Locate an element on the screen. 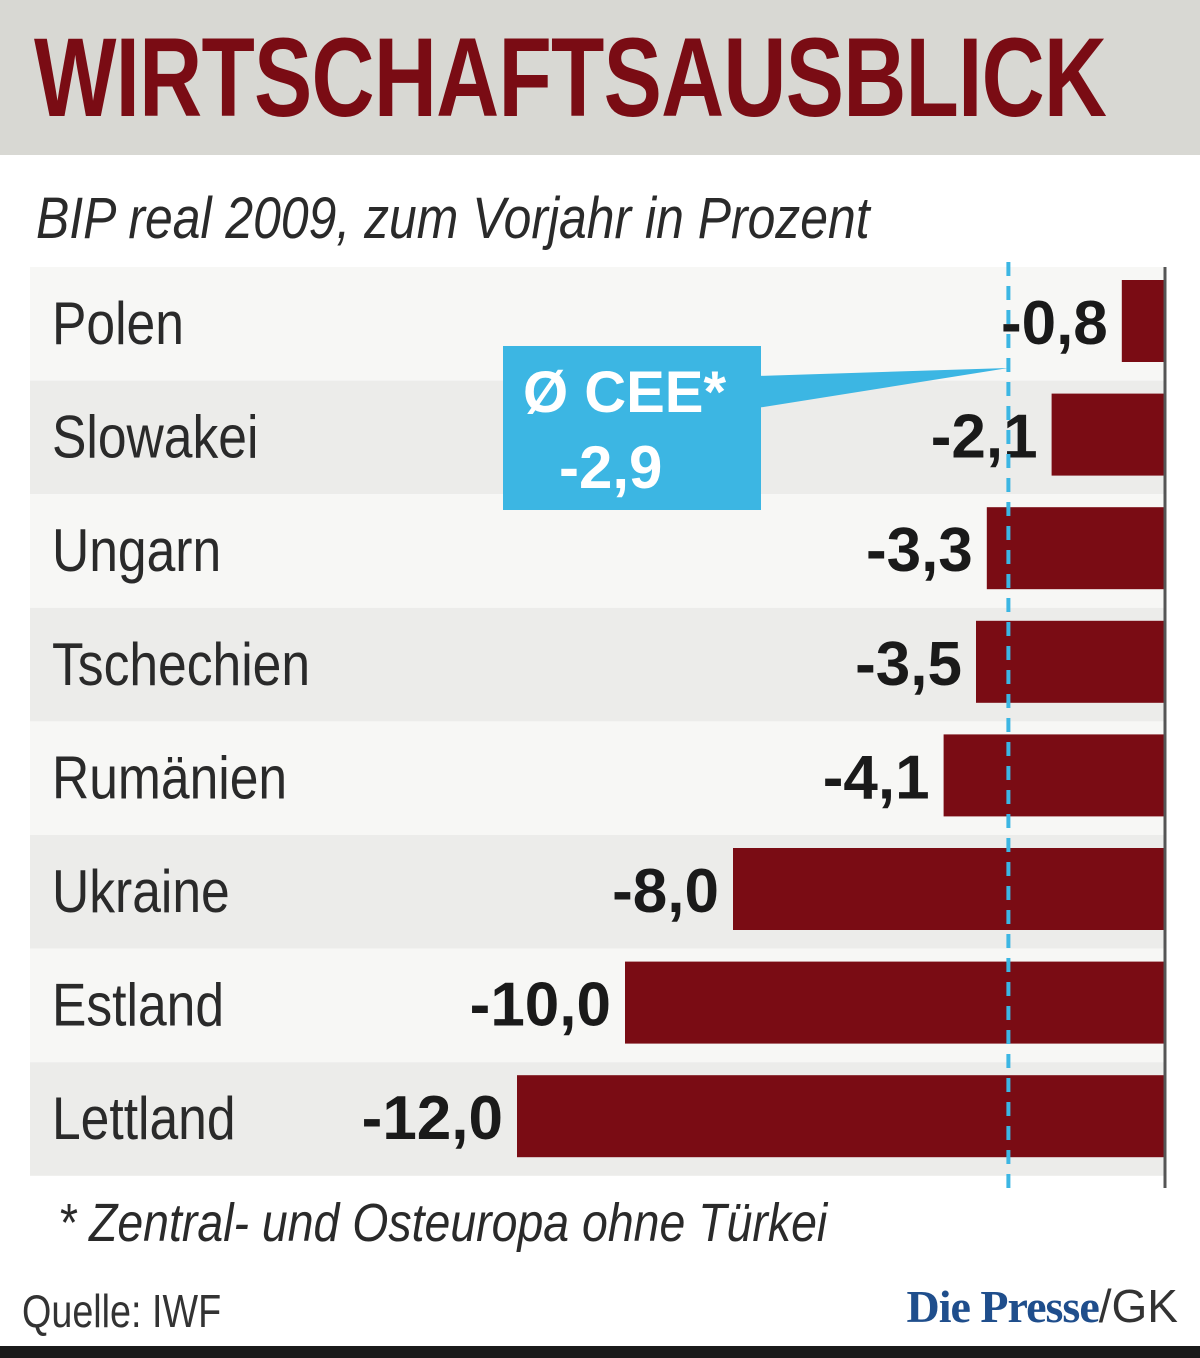 The width and height of the screenshot is (1200, 1358). value-label: -12,0 is located at coordinates (432, 1118).